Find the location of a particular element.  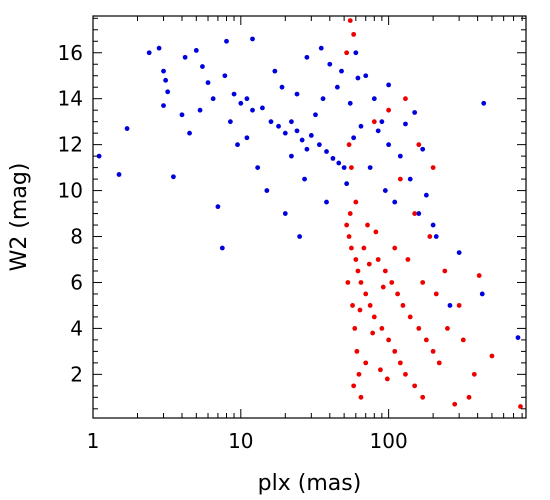

y-tick-label: 14 is located at coordinates (70, 99).